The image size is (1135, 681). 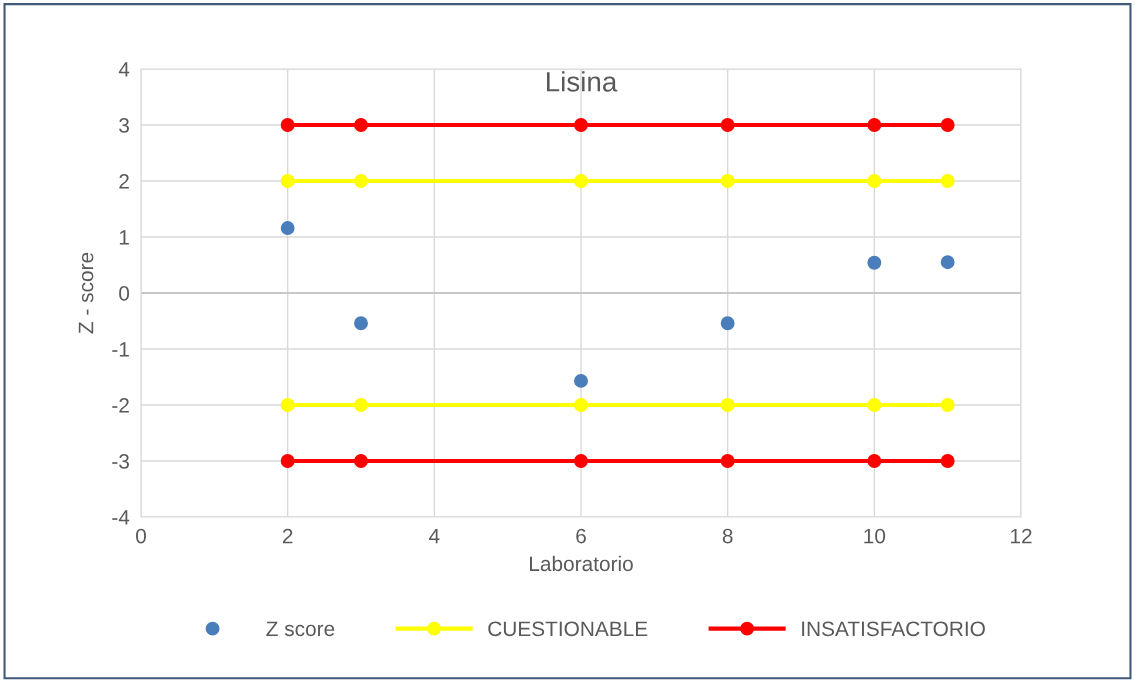 I want to click on x-axis-title: Laboratorio, so click(x=581, y=563).